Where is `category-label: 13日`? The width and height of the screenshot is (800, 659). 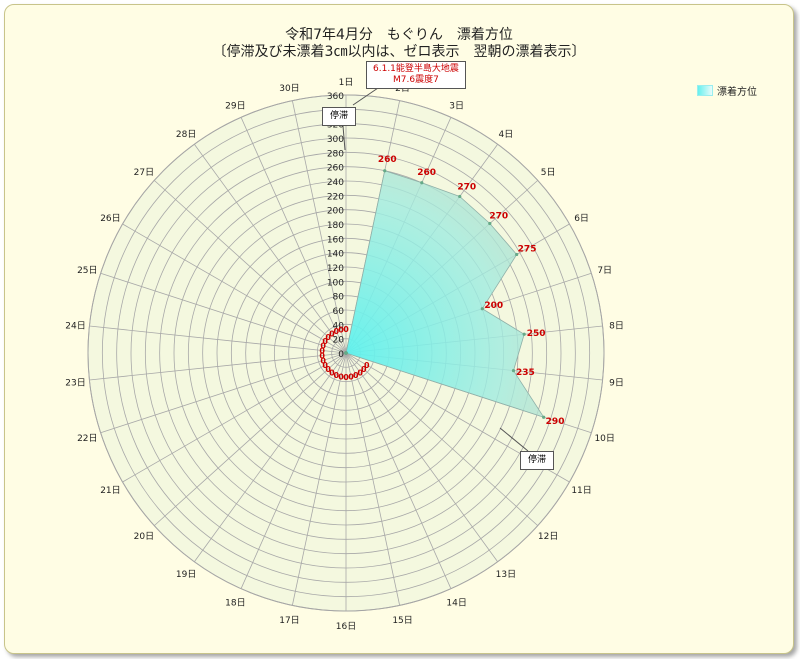
category-label: 13日 is located at coordinates (506, 574).